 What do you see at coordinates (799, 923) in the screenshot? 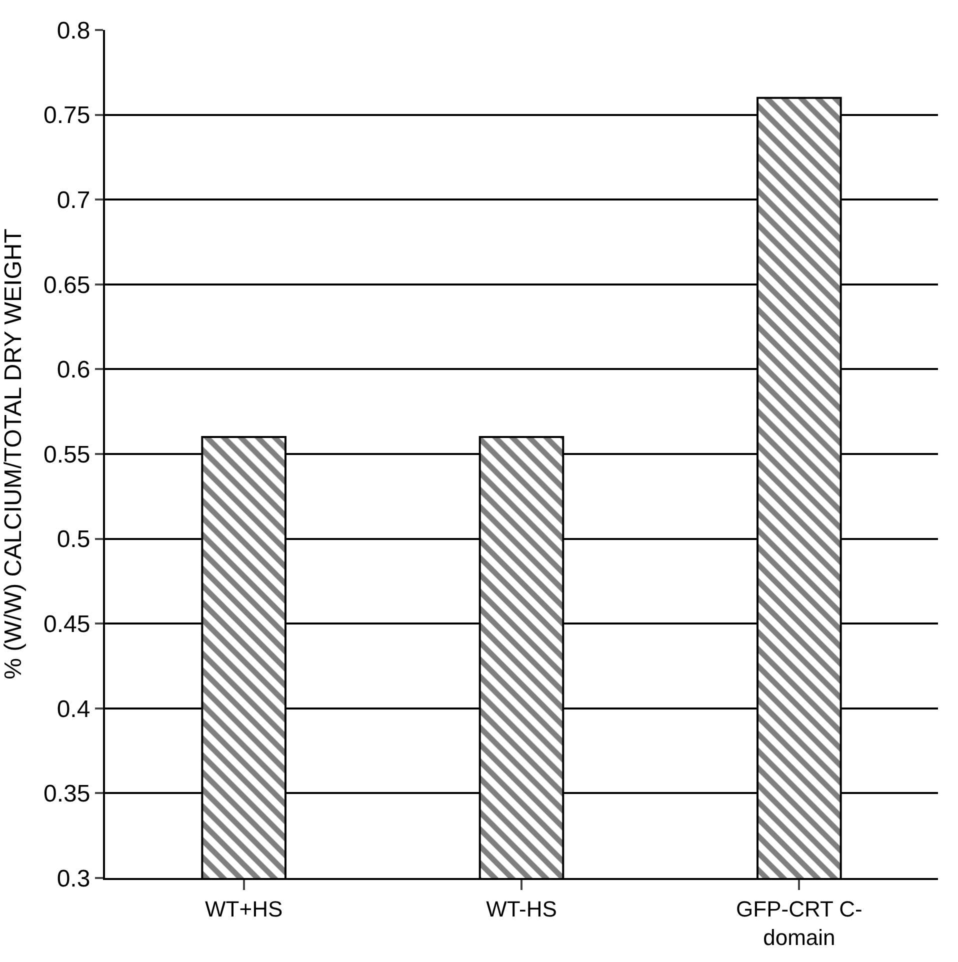
I see `x-tick-label: GFP-CRT C- domain` at bounding box center [799, 923].